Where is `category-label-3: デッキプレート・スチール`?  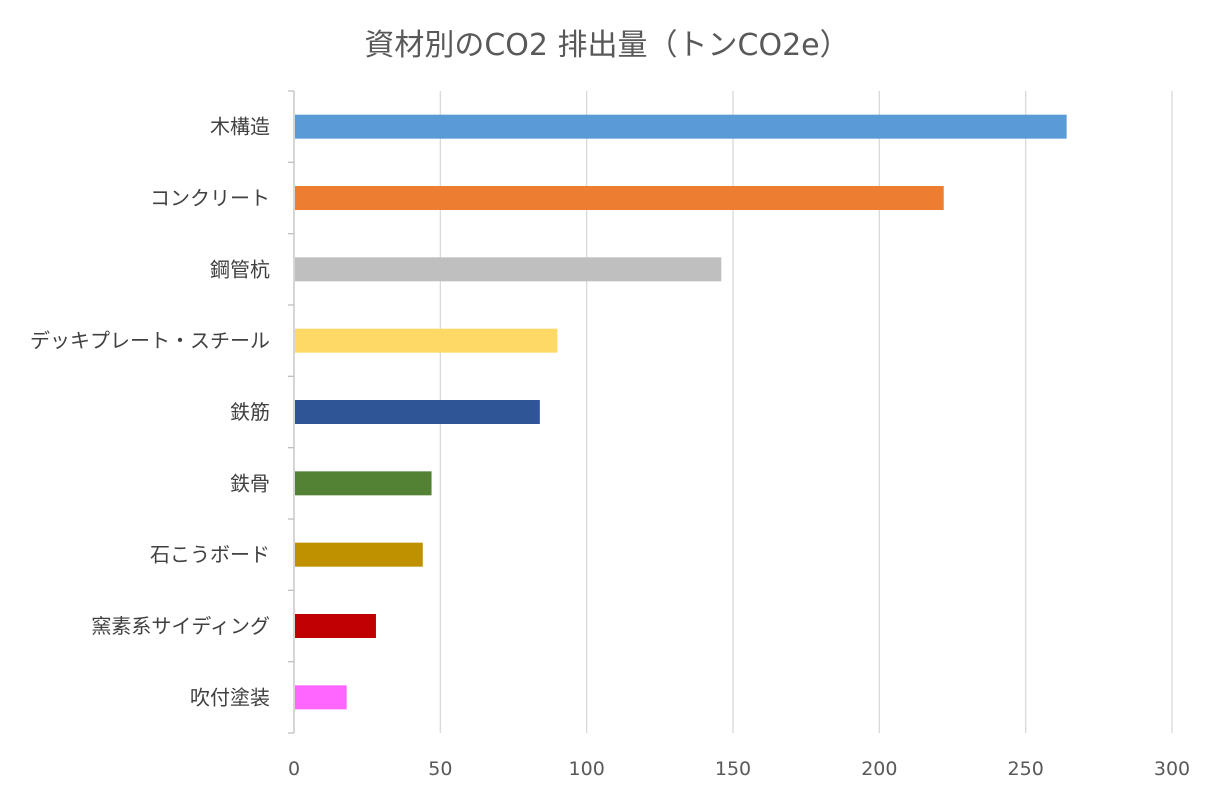
category-label-3: デッキプレート・スチール is located at coordinates (150, 341).